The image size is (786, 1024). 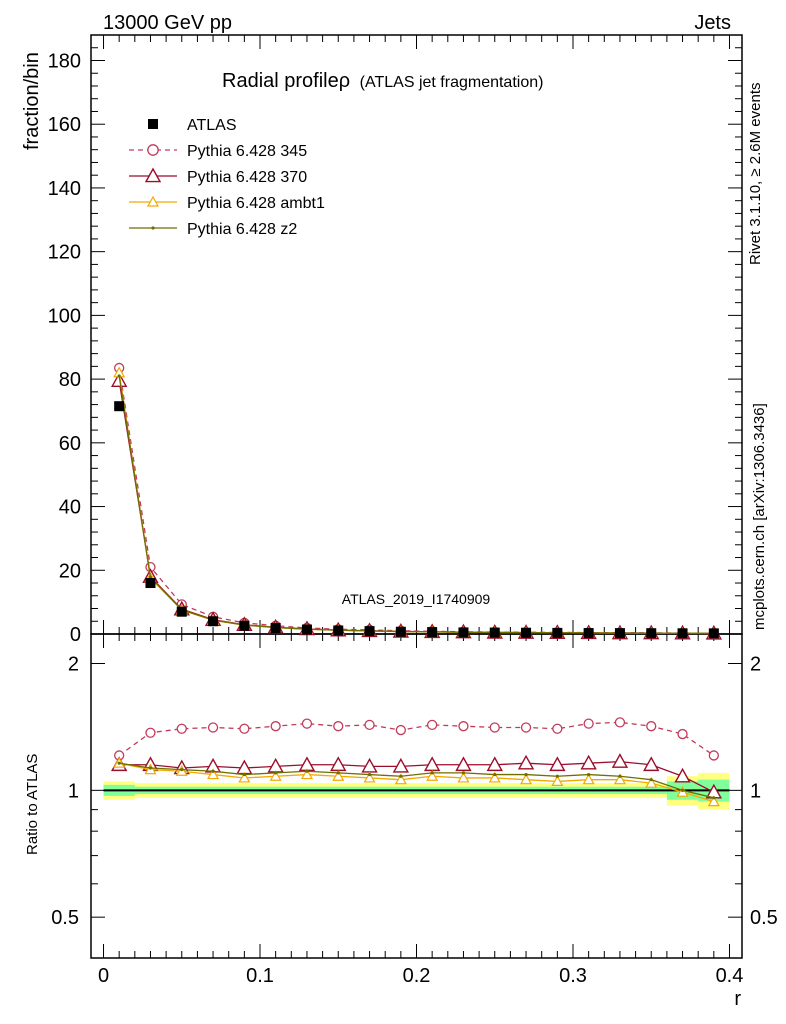 I want to click on ratio-y-tick-label: 1, so click(x=73, y=791).